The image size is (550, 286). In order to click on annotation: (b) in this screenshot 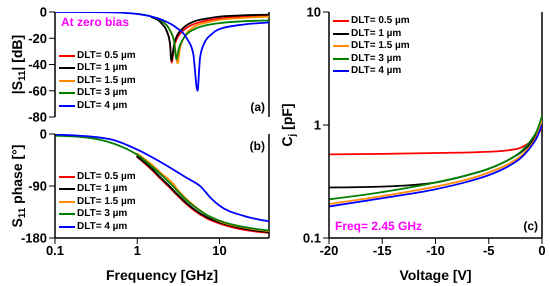, I will do `click(257, 146)`.